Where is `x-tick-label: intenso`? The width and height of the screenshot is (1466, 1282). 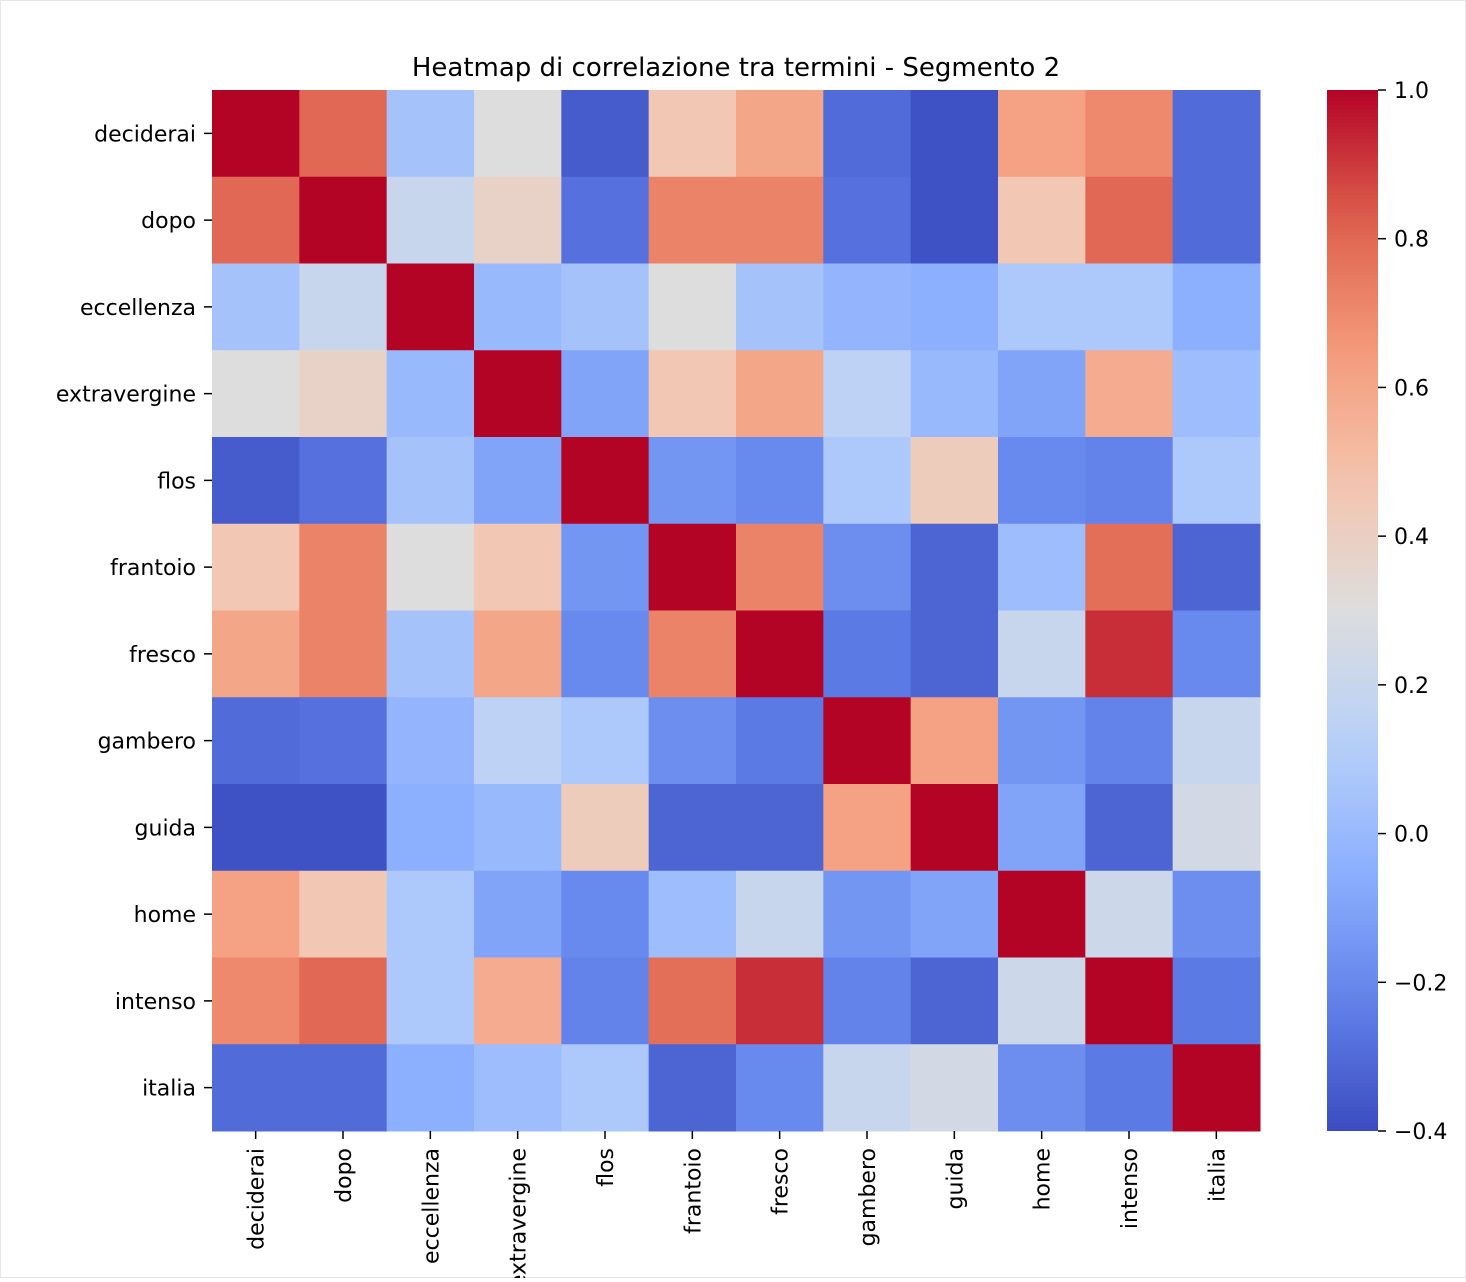 x-tick-label: intenso is located at coordinates (1130, 1188).